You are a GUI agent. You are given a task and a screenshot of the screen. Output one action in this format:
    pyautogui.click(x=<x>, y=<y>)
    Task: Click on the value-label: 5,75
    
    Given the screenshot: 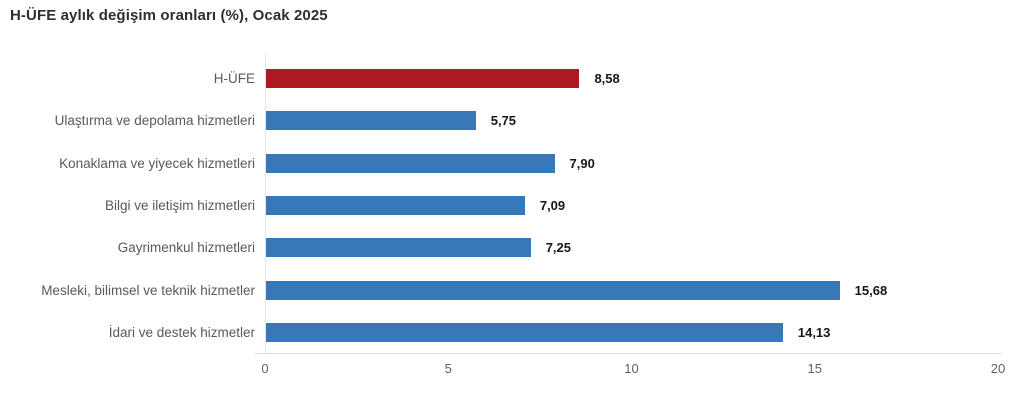 What is the action you would take?
    pyautogui.click(x=503, y=121)
    